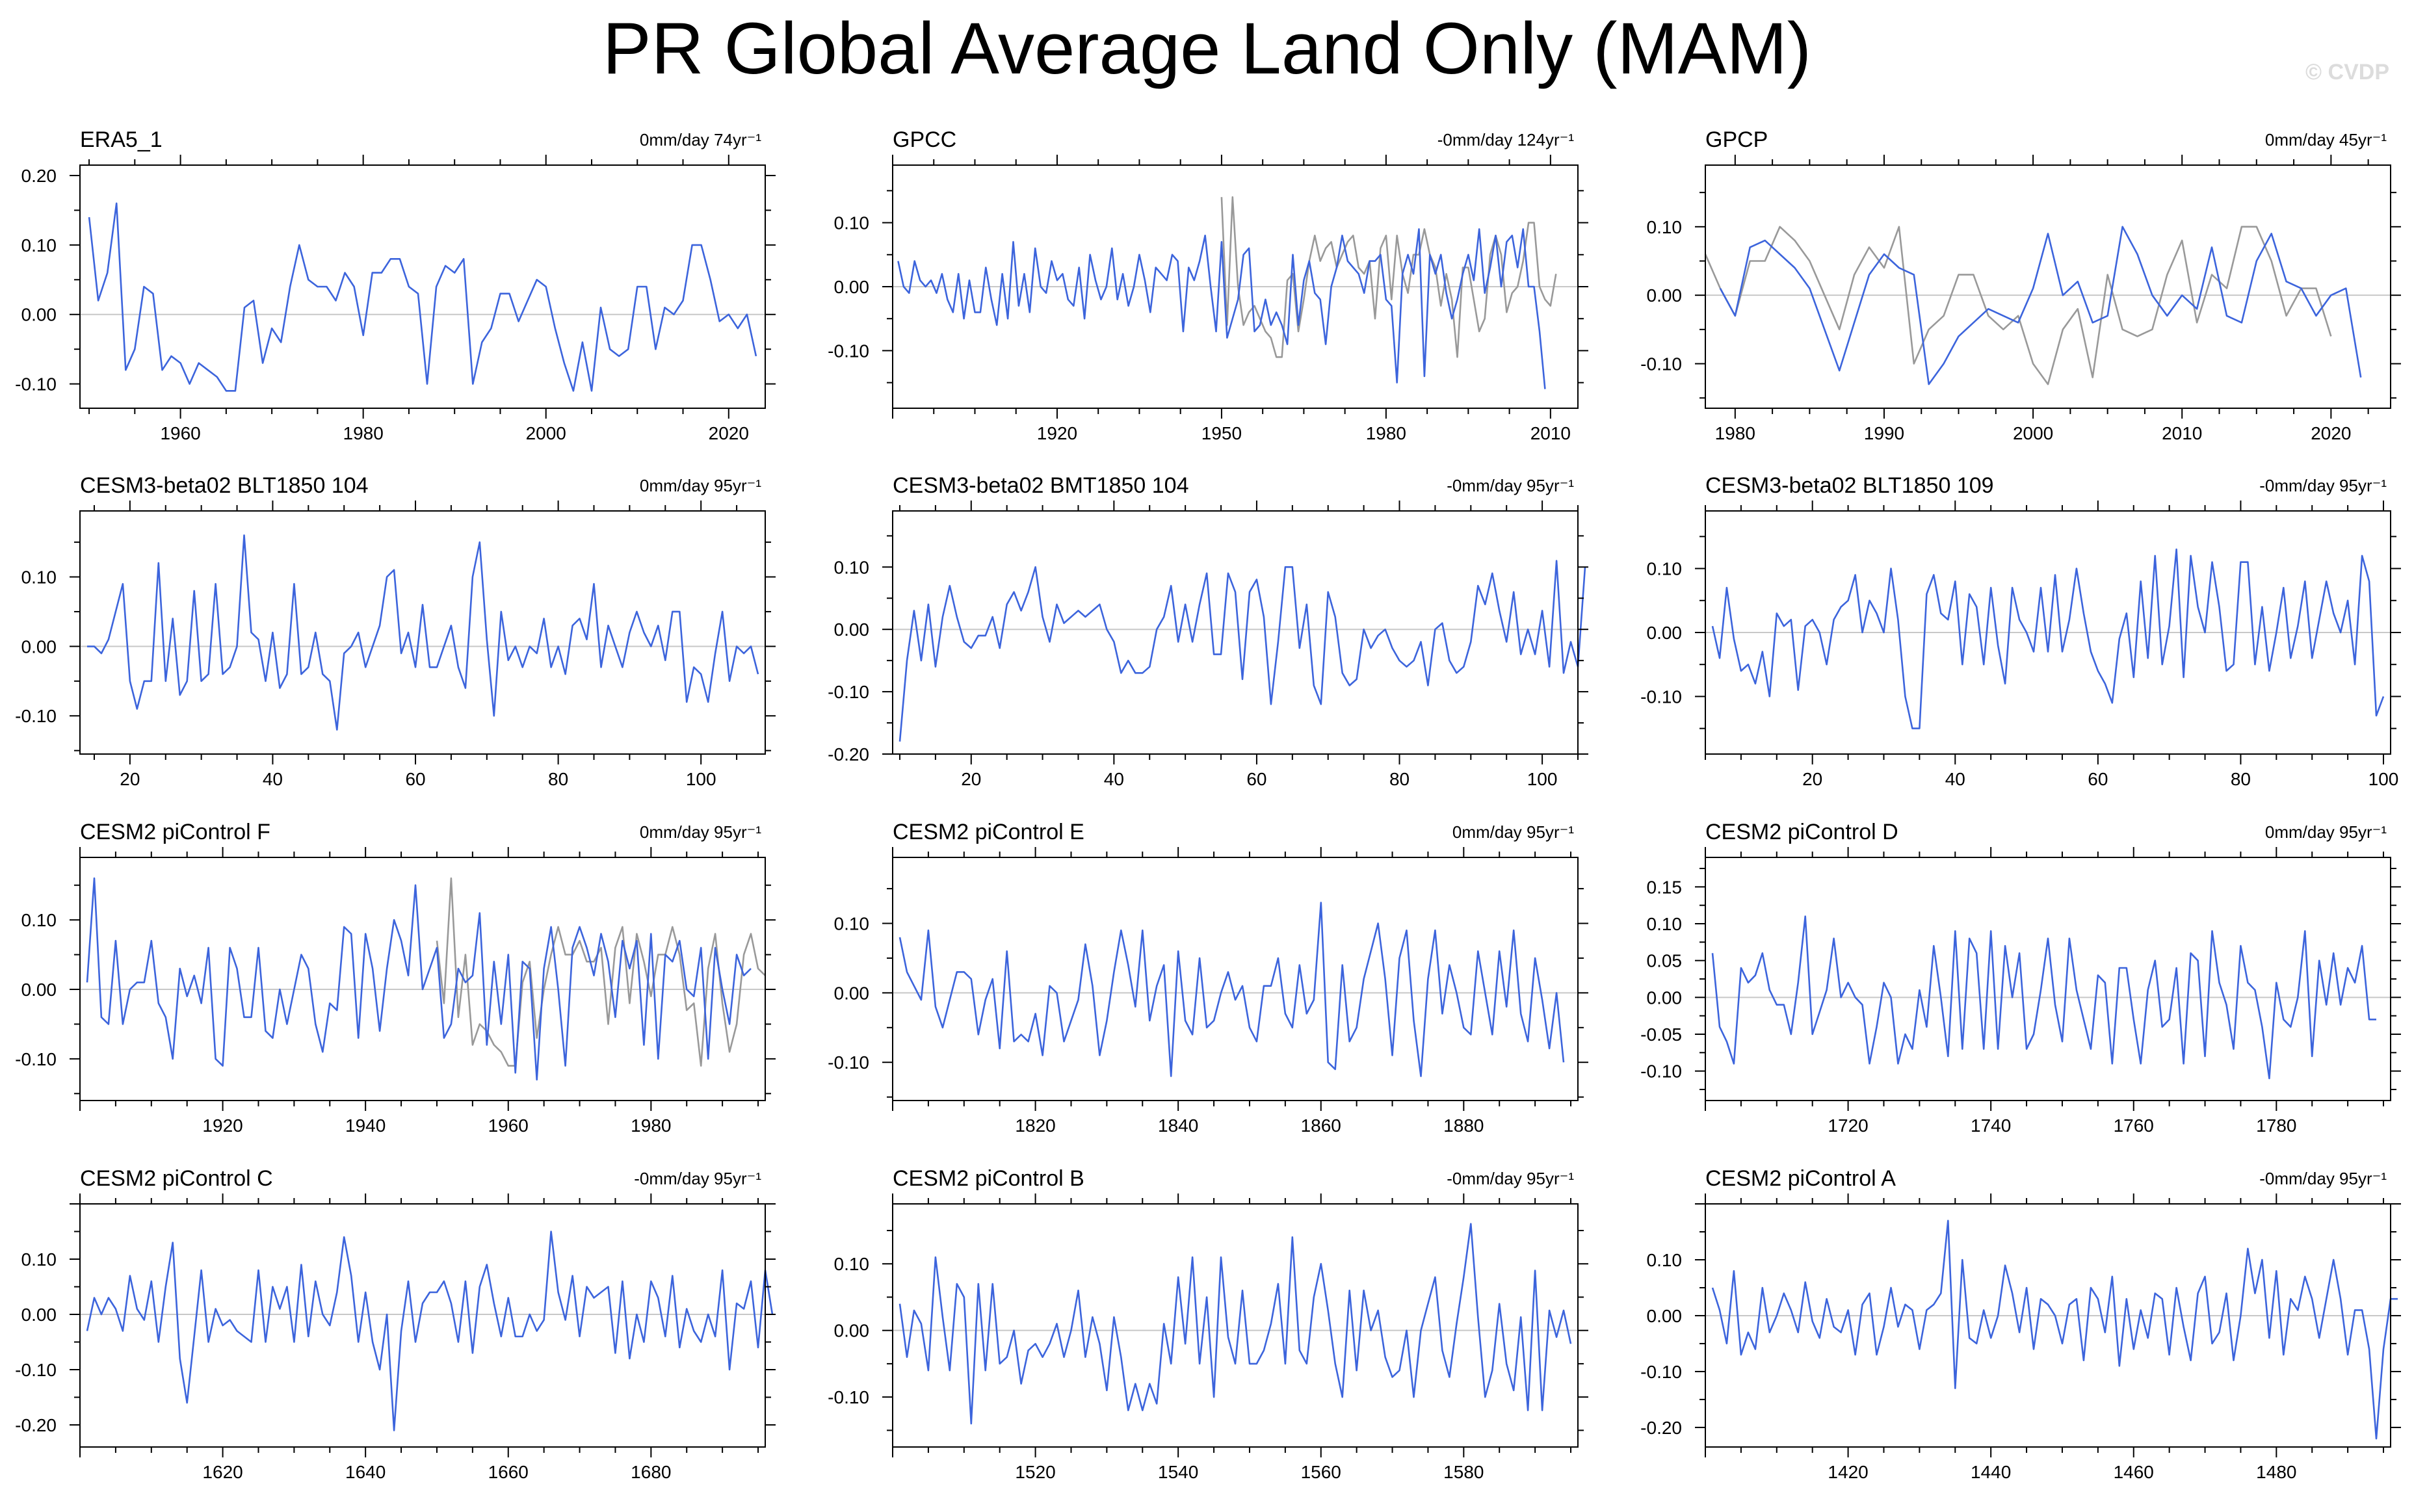  What do you see at coordinates (1848, 1125) in the screenshot?
I see `x-tick-label: 1720` at bounding box center [1848, 1125].